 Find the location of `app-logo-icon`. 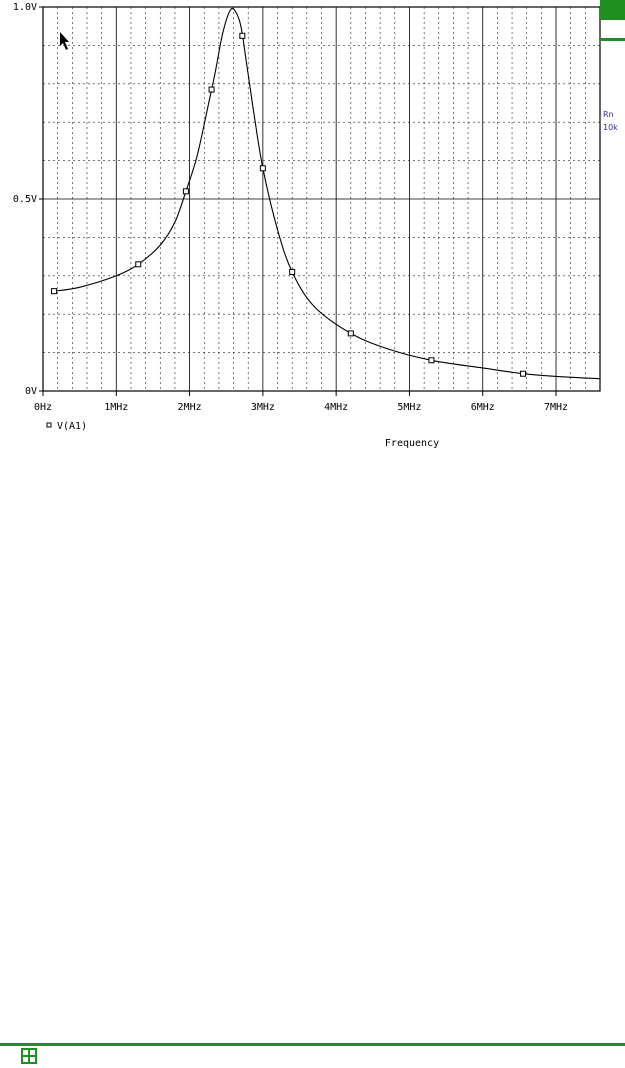

app-logo-icon is located at coordinates (29, 1056).